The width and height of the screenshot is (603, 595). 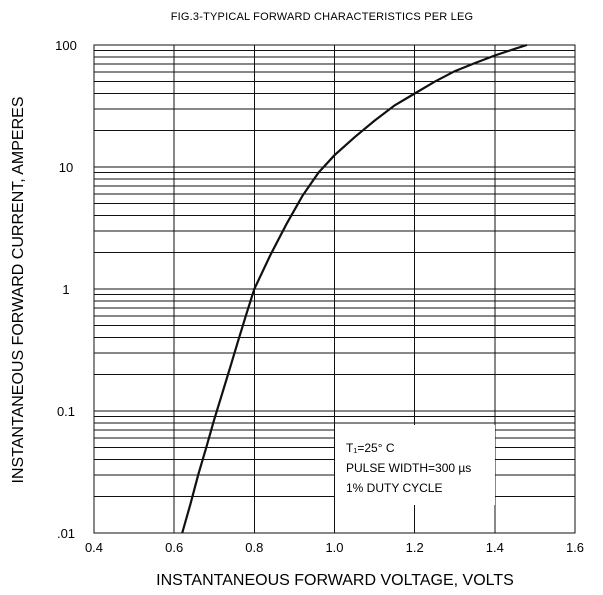 What do you see at coordinates (174, 547) in the screenshot?
I see `x-tick-label: 0.6` at bounding box center [174, 547].